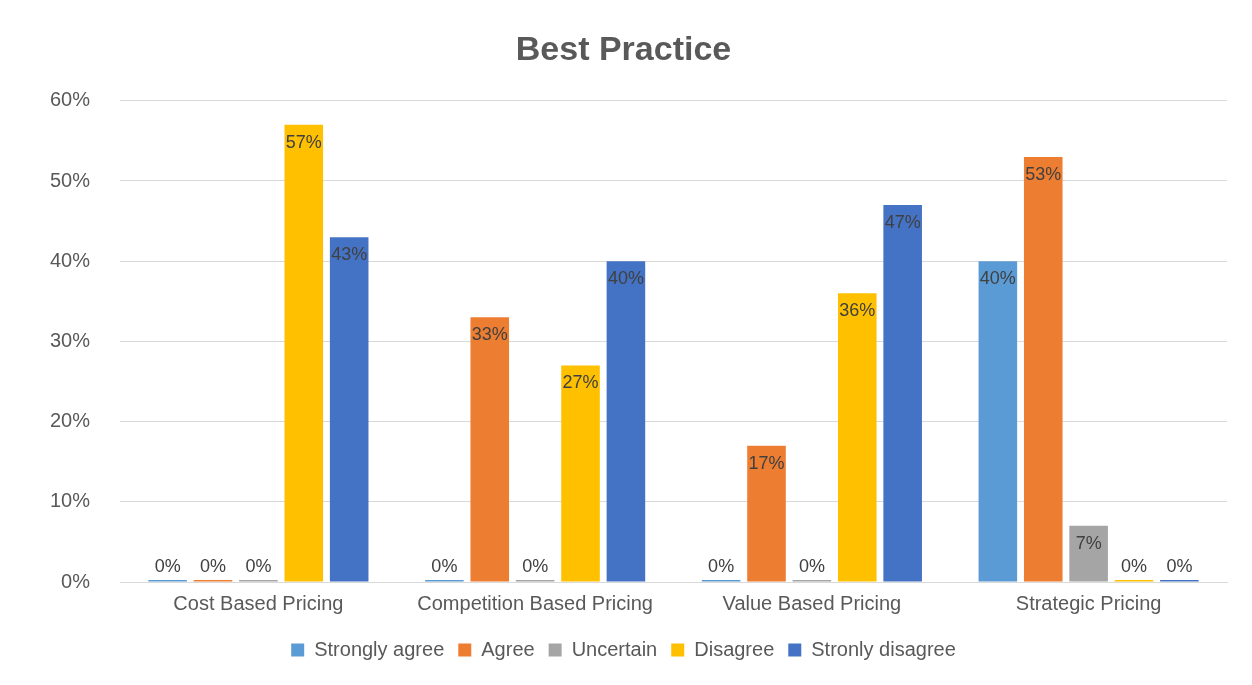 This screenshot has height=685, width=1252. Describe the element at coordinates (349, 254) in the screenshot. I see `data-label: 43%` at that location.